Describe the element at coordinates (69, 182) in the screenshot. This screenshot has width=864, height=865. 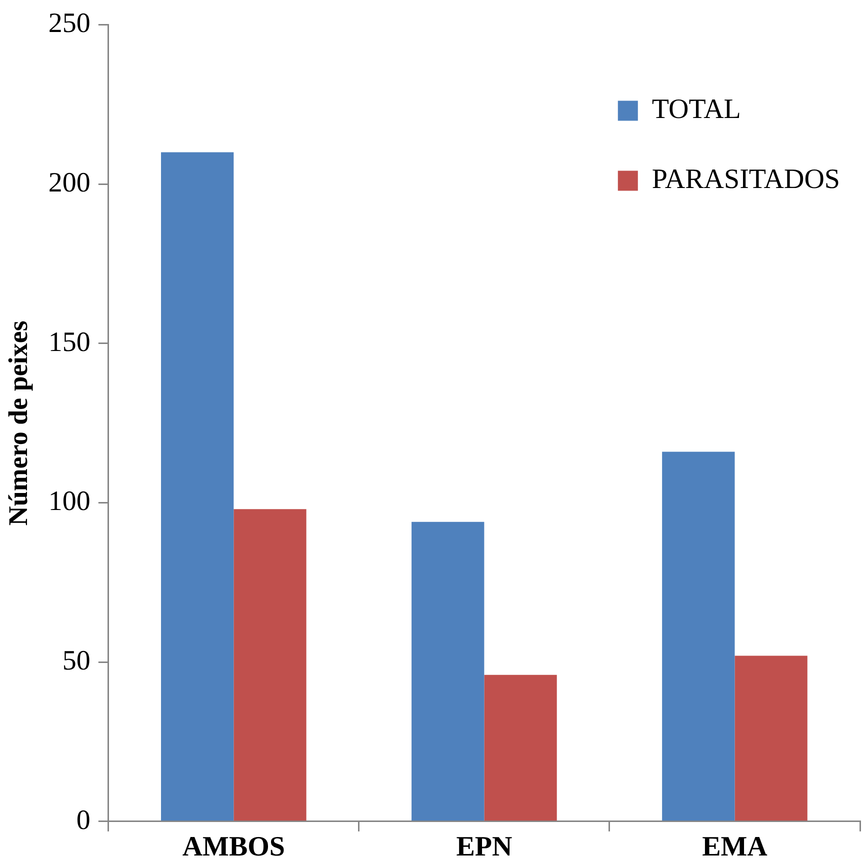
I see `y-tick-label: 200` at that location.